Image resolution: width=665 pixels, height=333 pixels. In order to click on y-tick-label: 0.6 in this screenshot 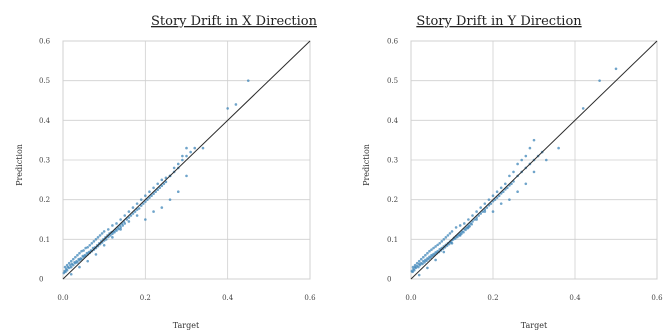, I will do `click(45, 42)`.